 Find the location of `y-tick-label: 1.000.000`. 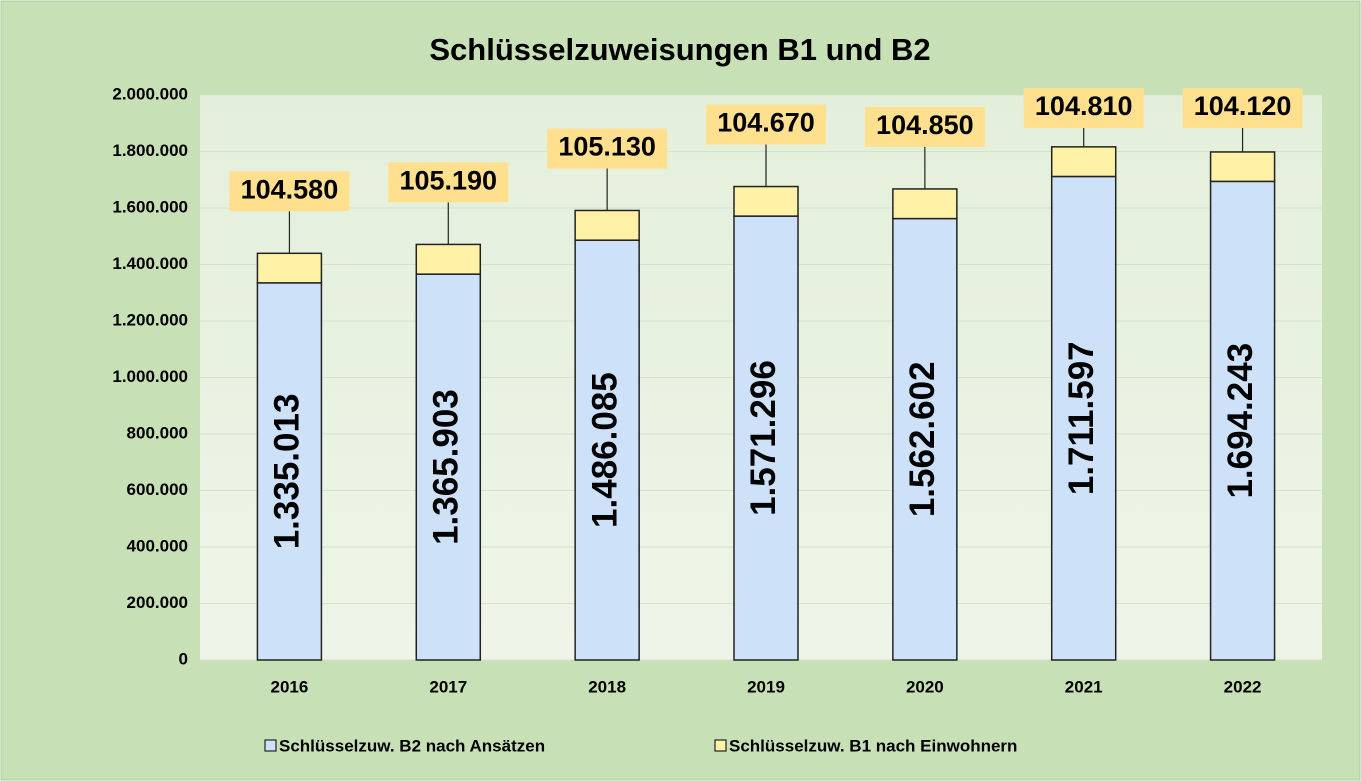

y-tick-label: 1.000.000 is located at coordinates (150, 376).